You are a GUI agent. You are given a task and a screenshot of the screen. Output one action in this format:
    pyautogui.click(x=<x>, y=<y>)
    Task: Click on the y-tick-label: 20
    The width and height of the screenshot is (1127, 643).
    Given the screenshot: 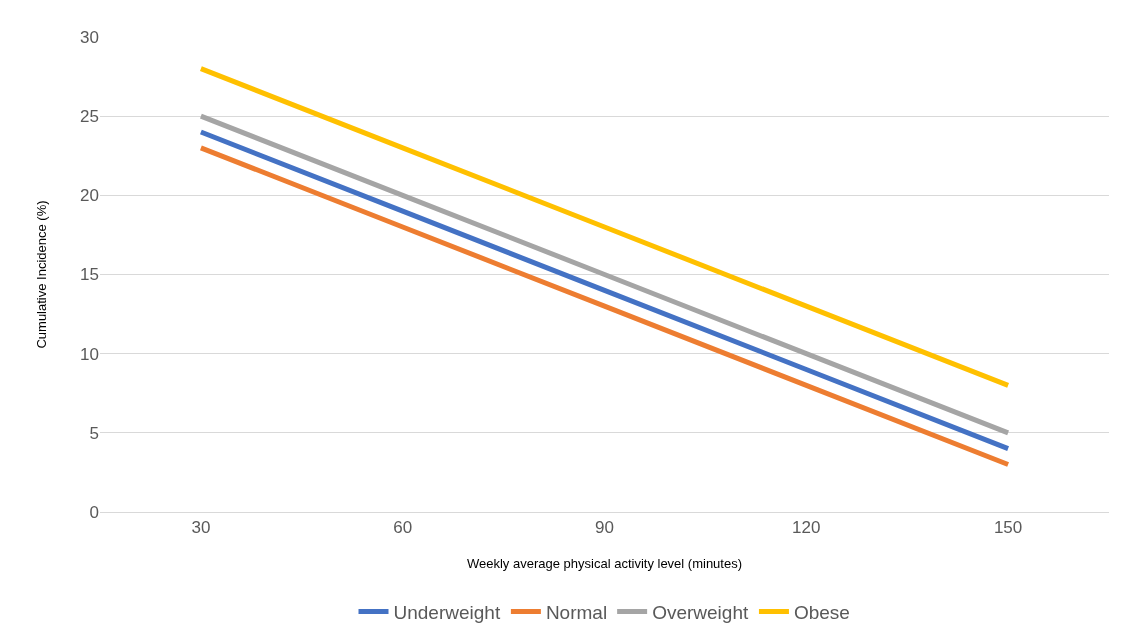 What is the action you would take?
    pyautogui.click(x=89, y=196)
    